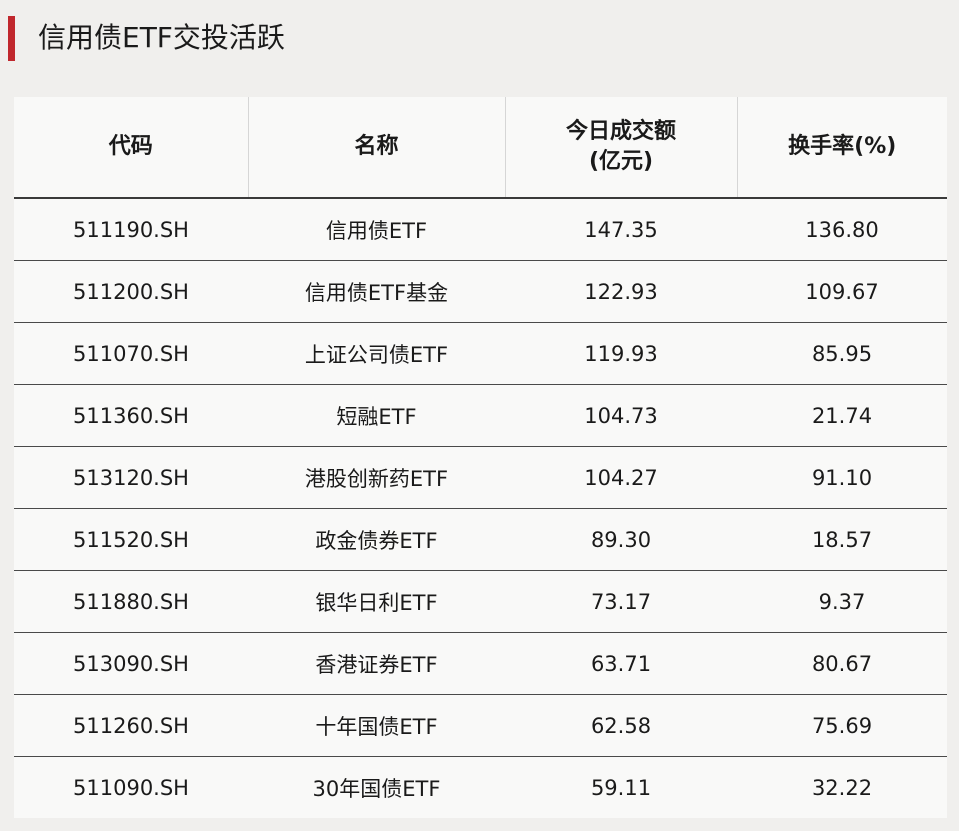  What do you see at coordinates (131, 477) in the screenshot?
I see `cell-code: 513120.SH` at bounding box center [131, 477].